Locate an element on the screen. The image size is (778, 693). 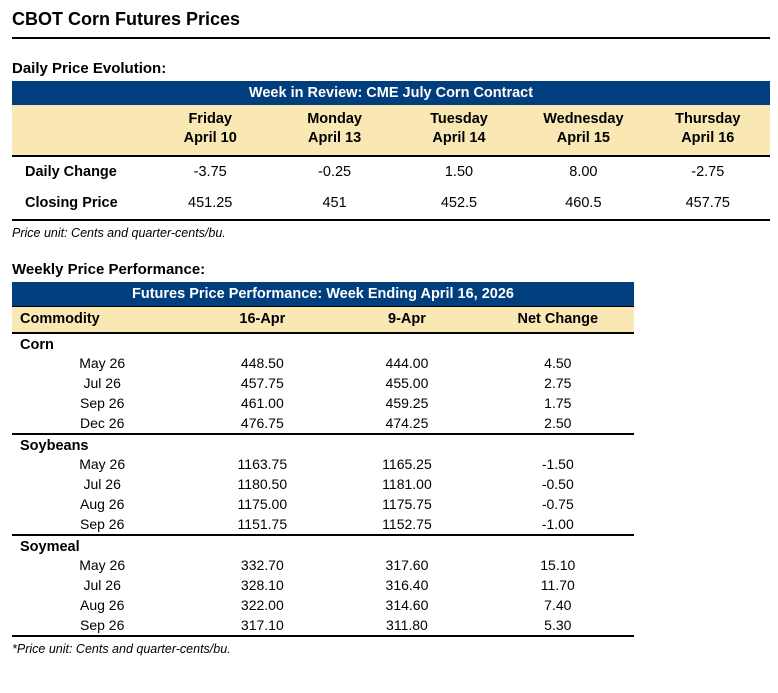
daily-day-date: April 16 is located at coordinates (708, 138).